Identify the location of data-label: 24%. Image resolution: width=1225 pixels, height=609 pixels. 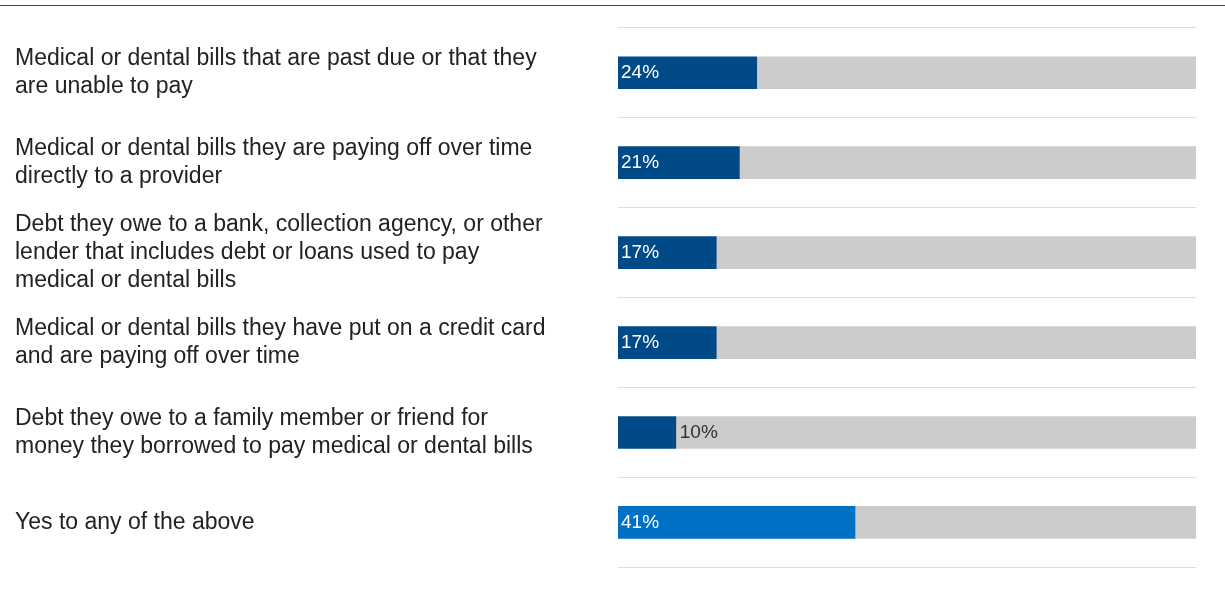
(640, 71).